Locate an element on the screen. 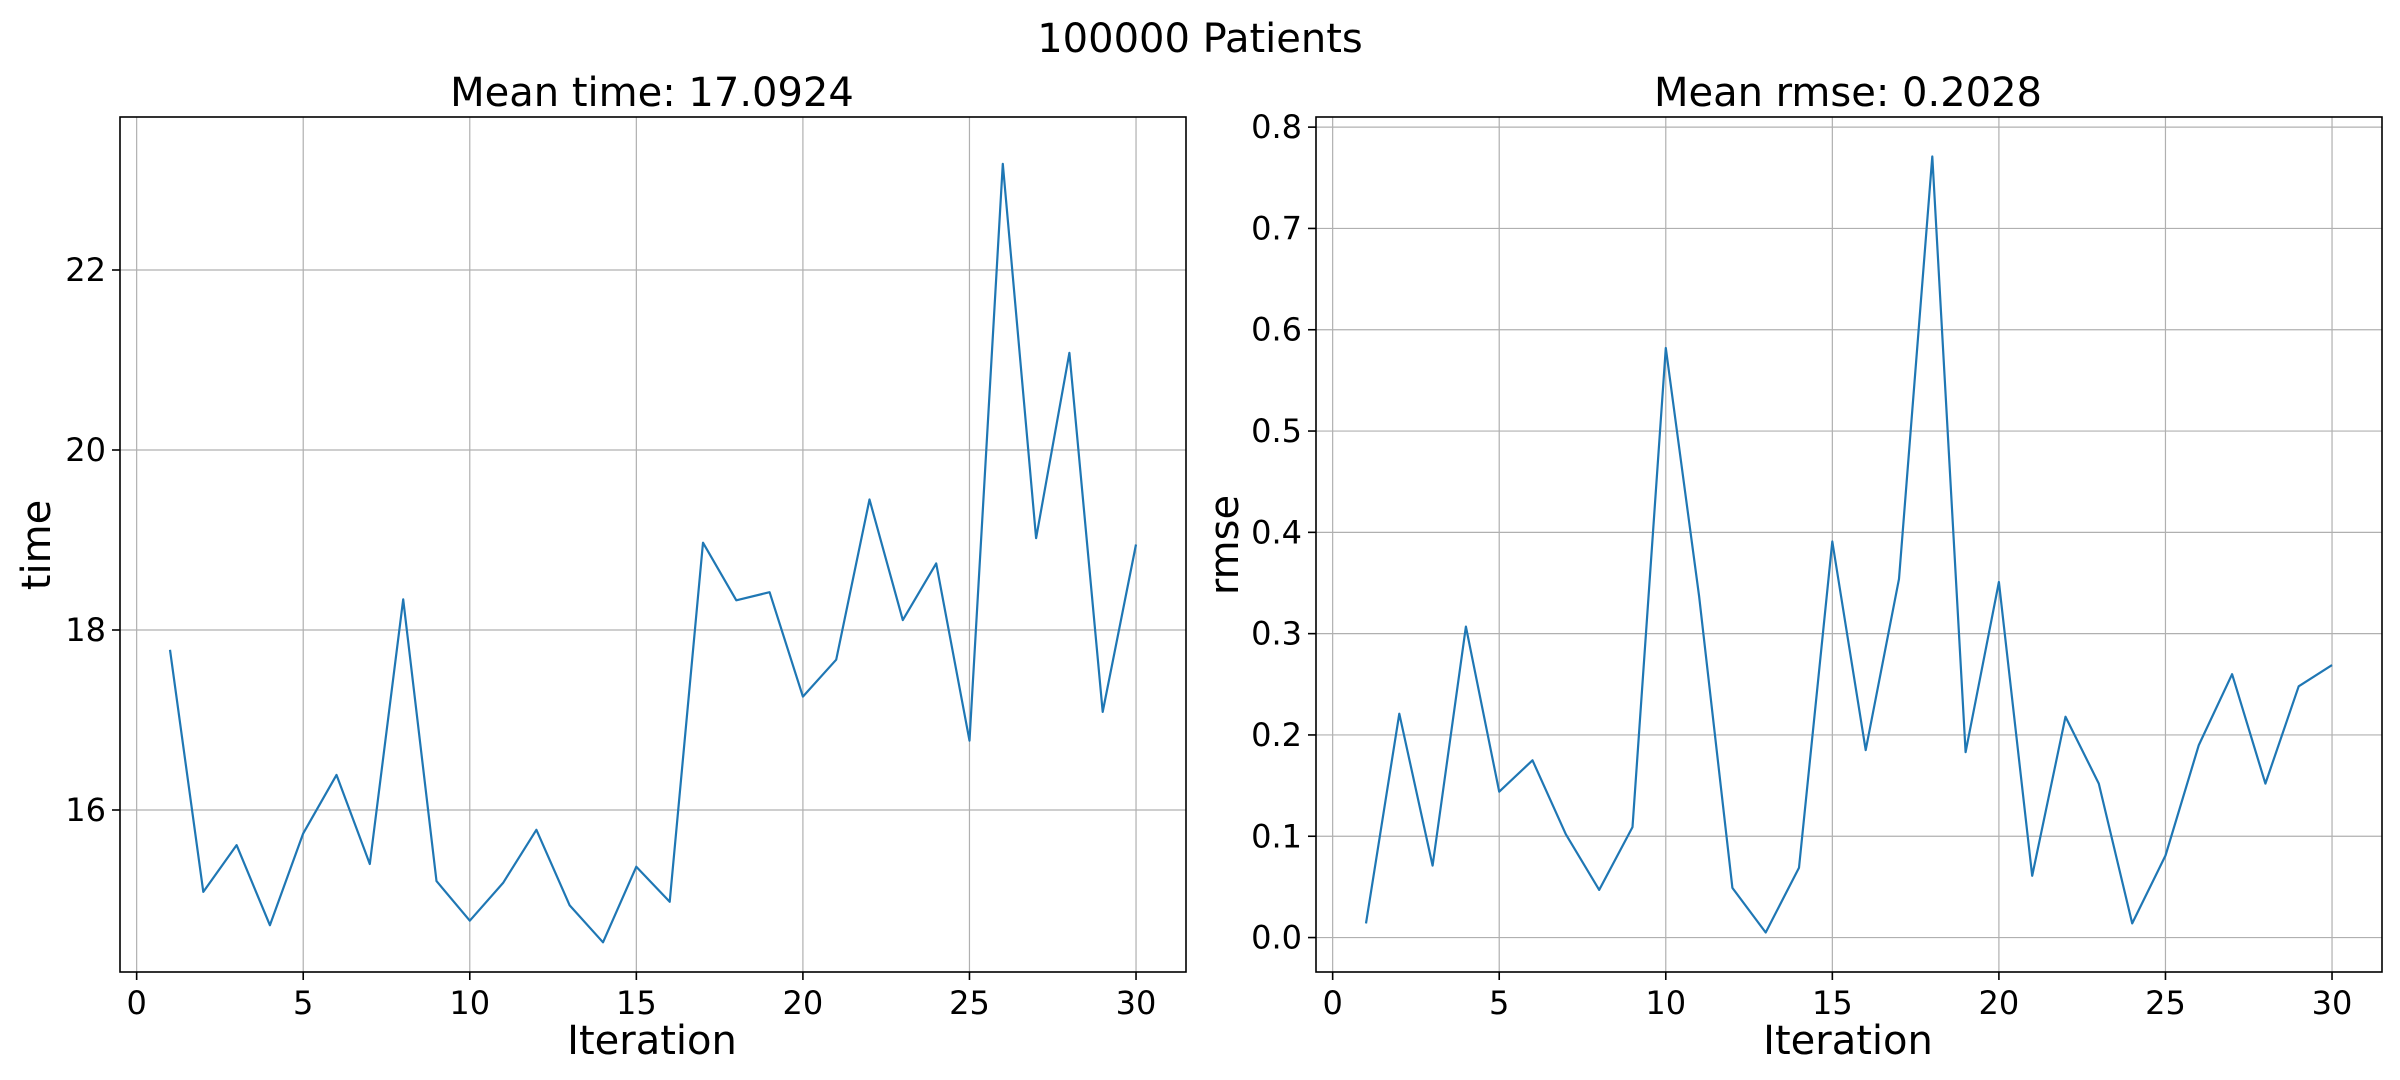  rmse-chart-ytick-label: 0.8 is located at coordinates (1276, 127).